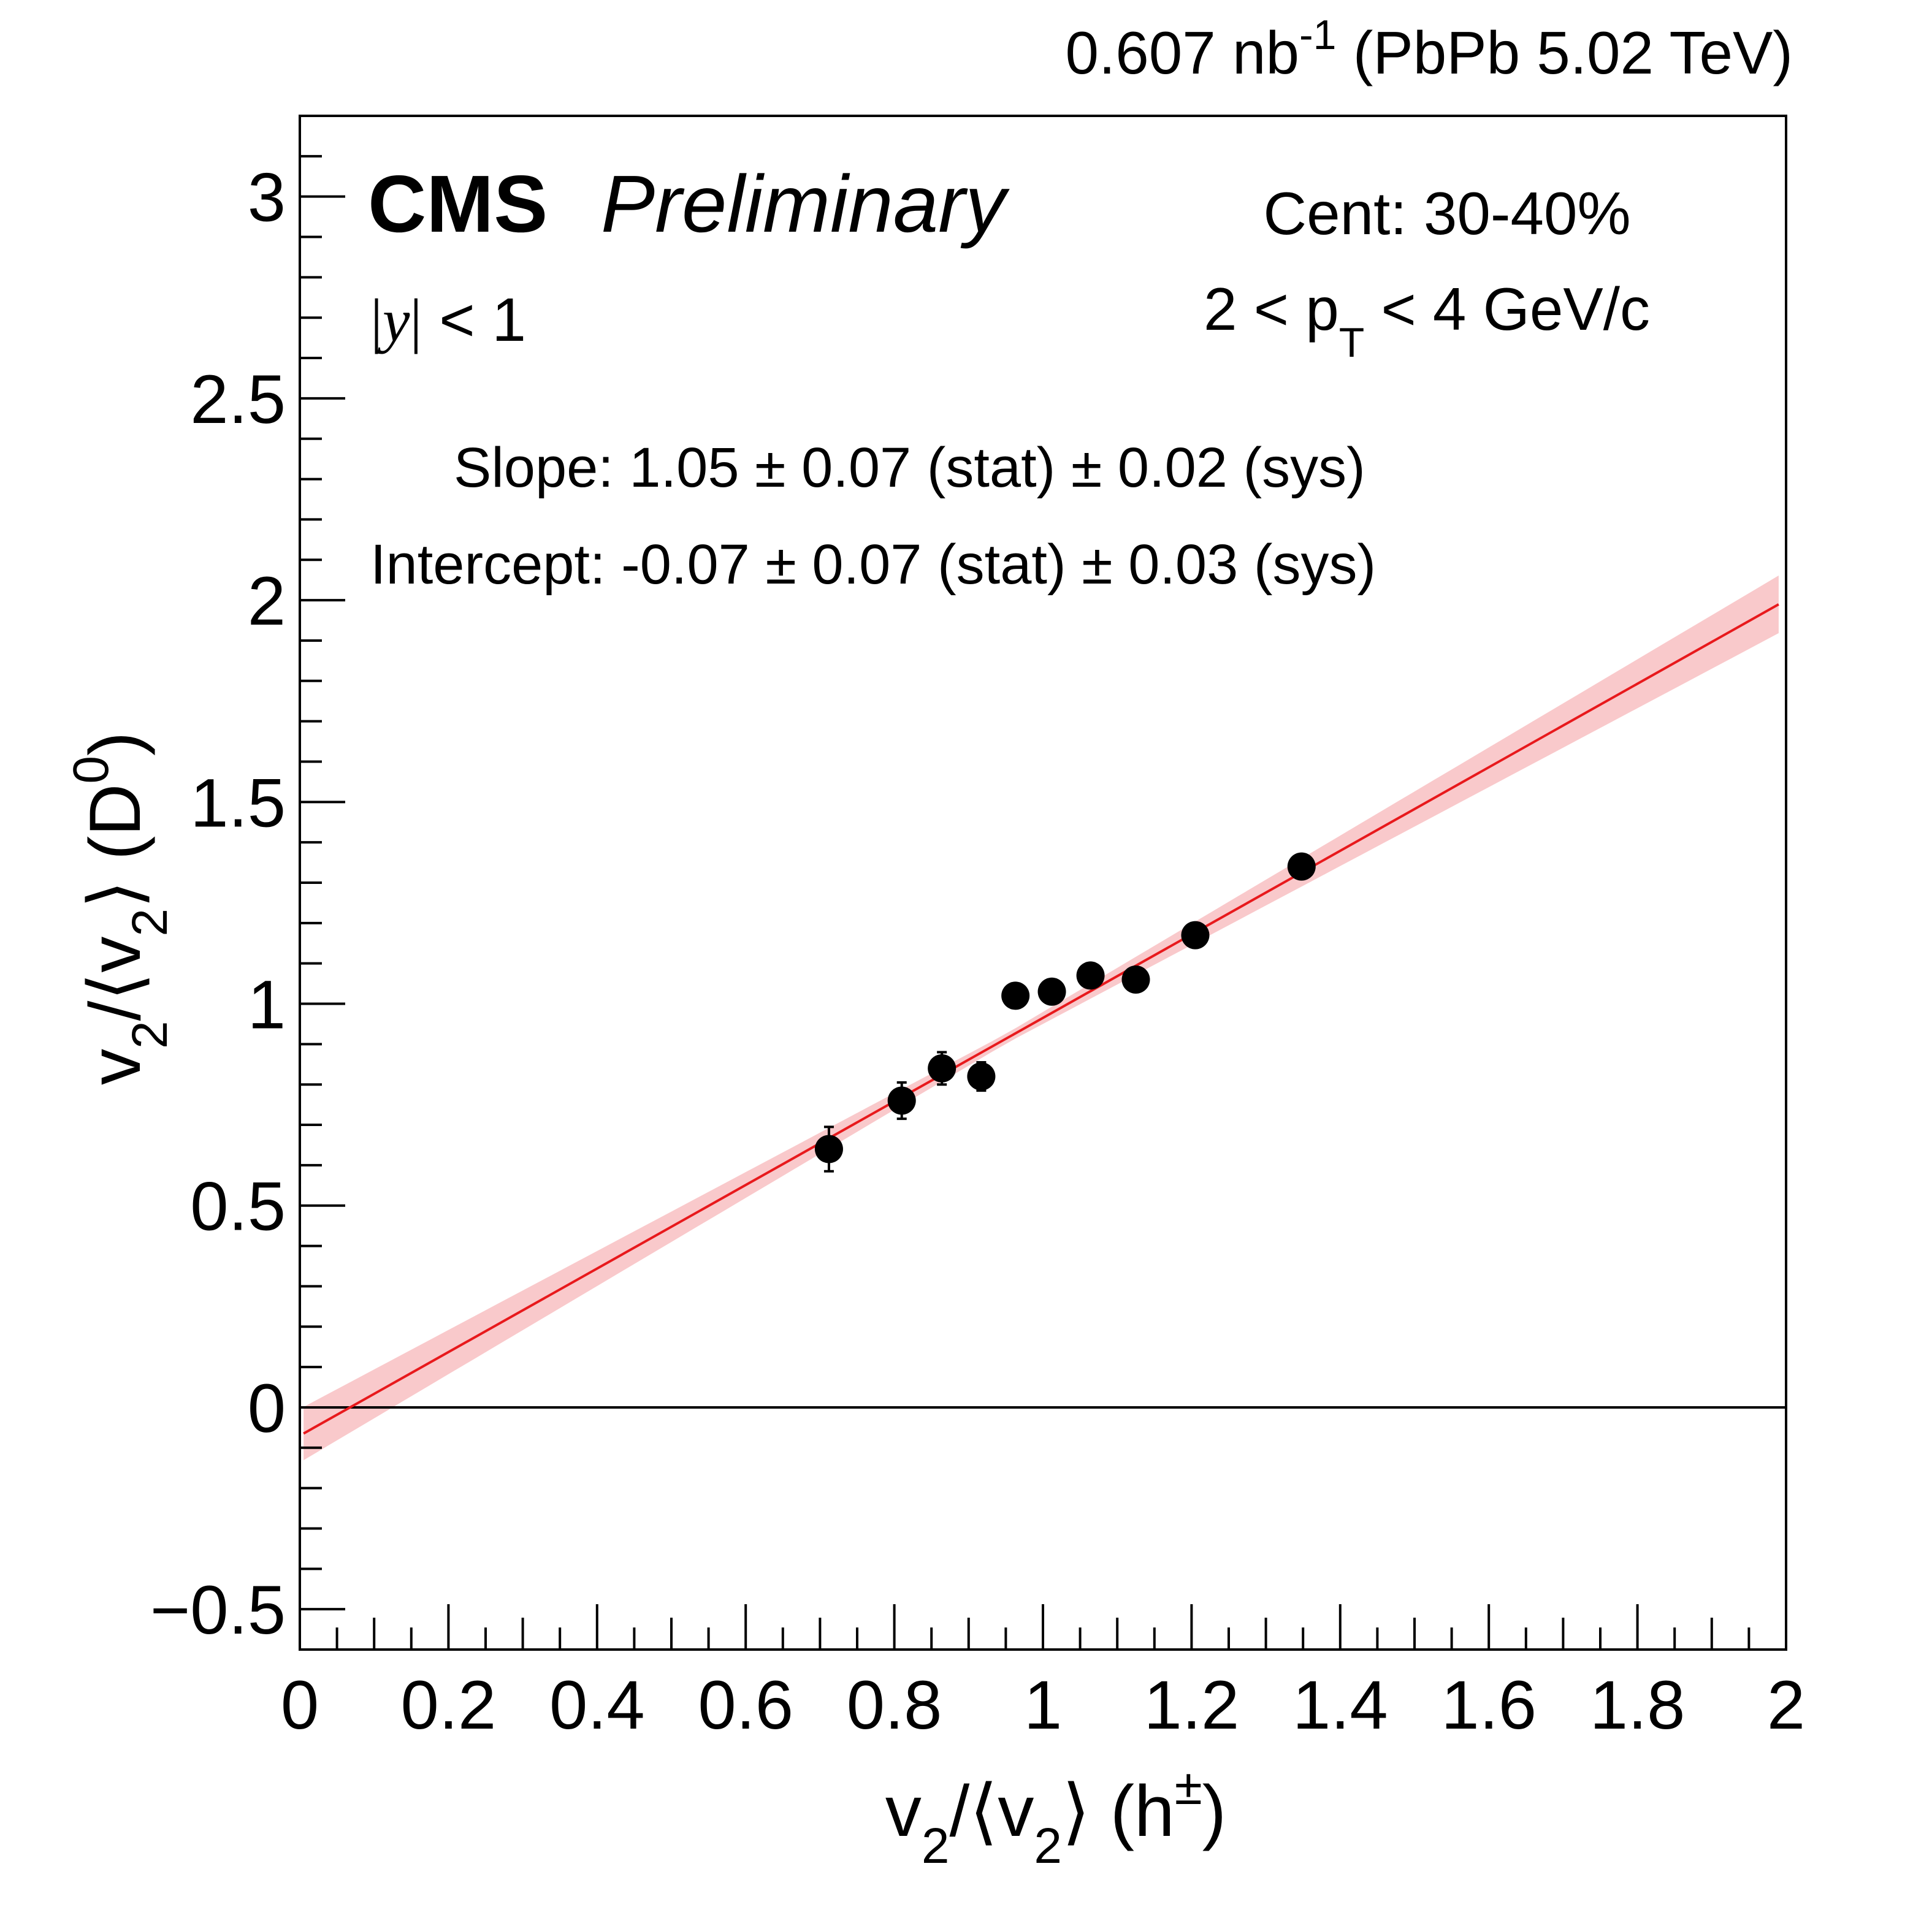  Describe the element at coordinates (247, 883) in the screenshot. I see `y-ticks: −0.5 0 0.5 1 1.5 2 2.5 3` at that location.